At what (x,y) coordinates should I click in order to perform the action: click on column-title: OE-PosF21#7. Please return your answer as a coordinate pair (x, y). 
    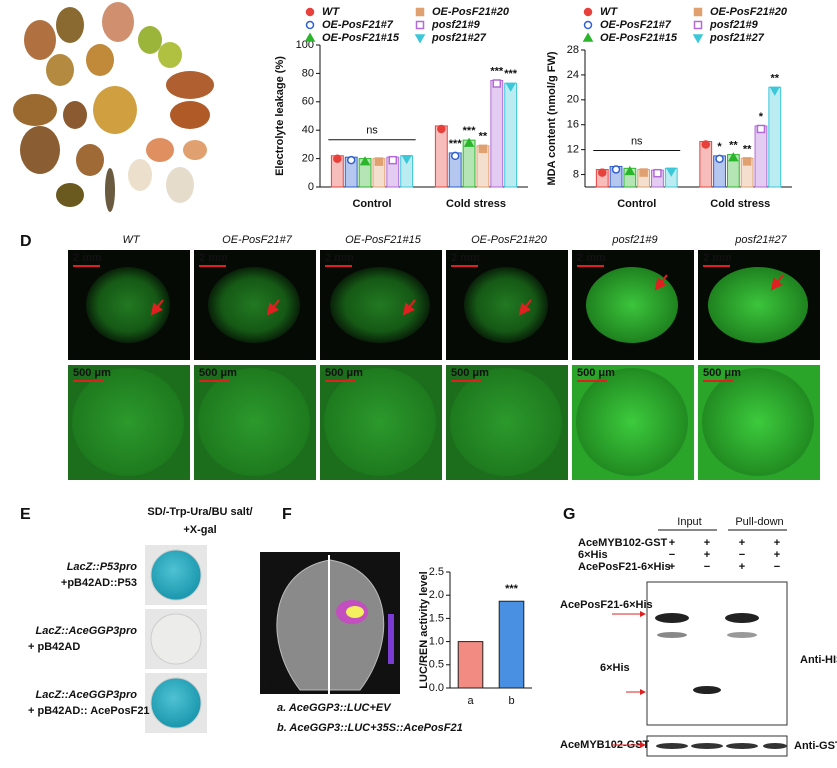
    Looking at the image, I should click on (257, 240).